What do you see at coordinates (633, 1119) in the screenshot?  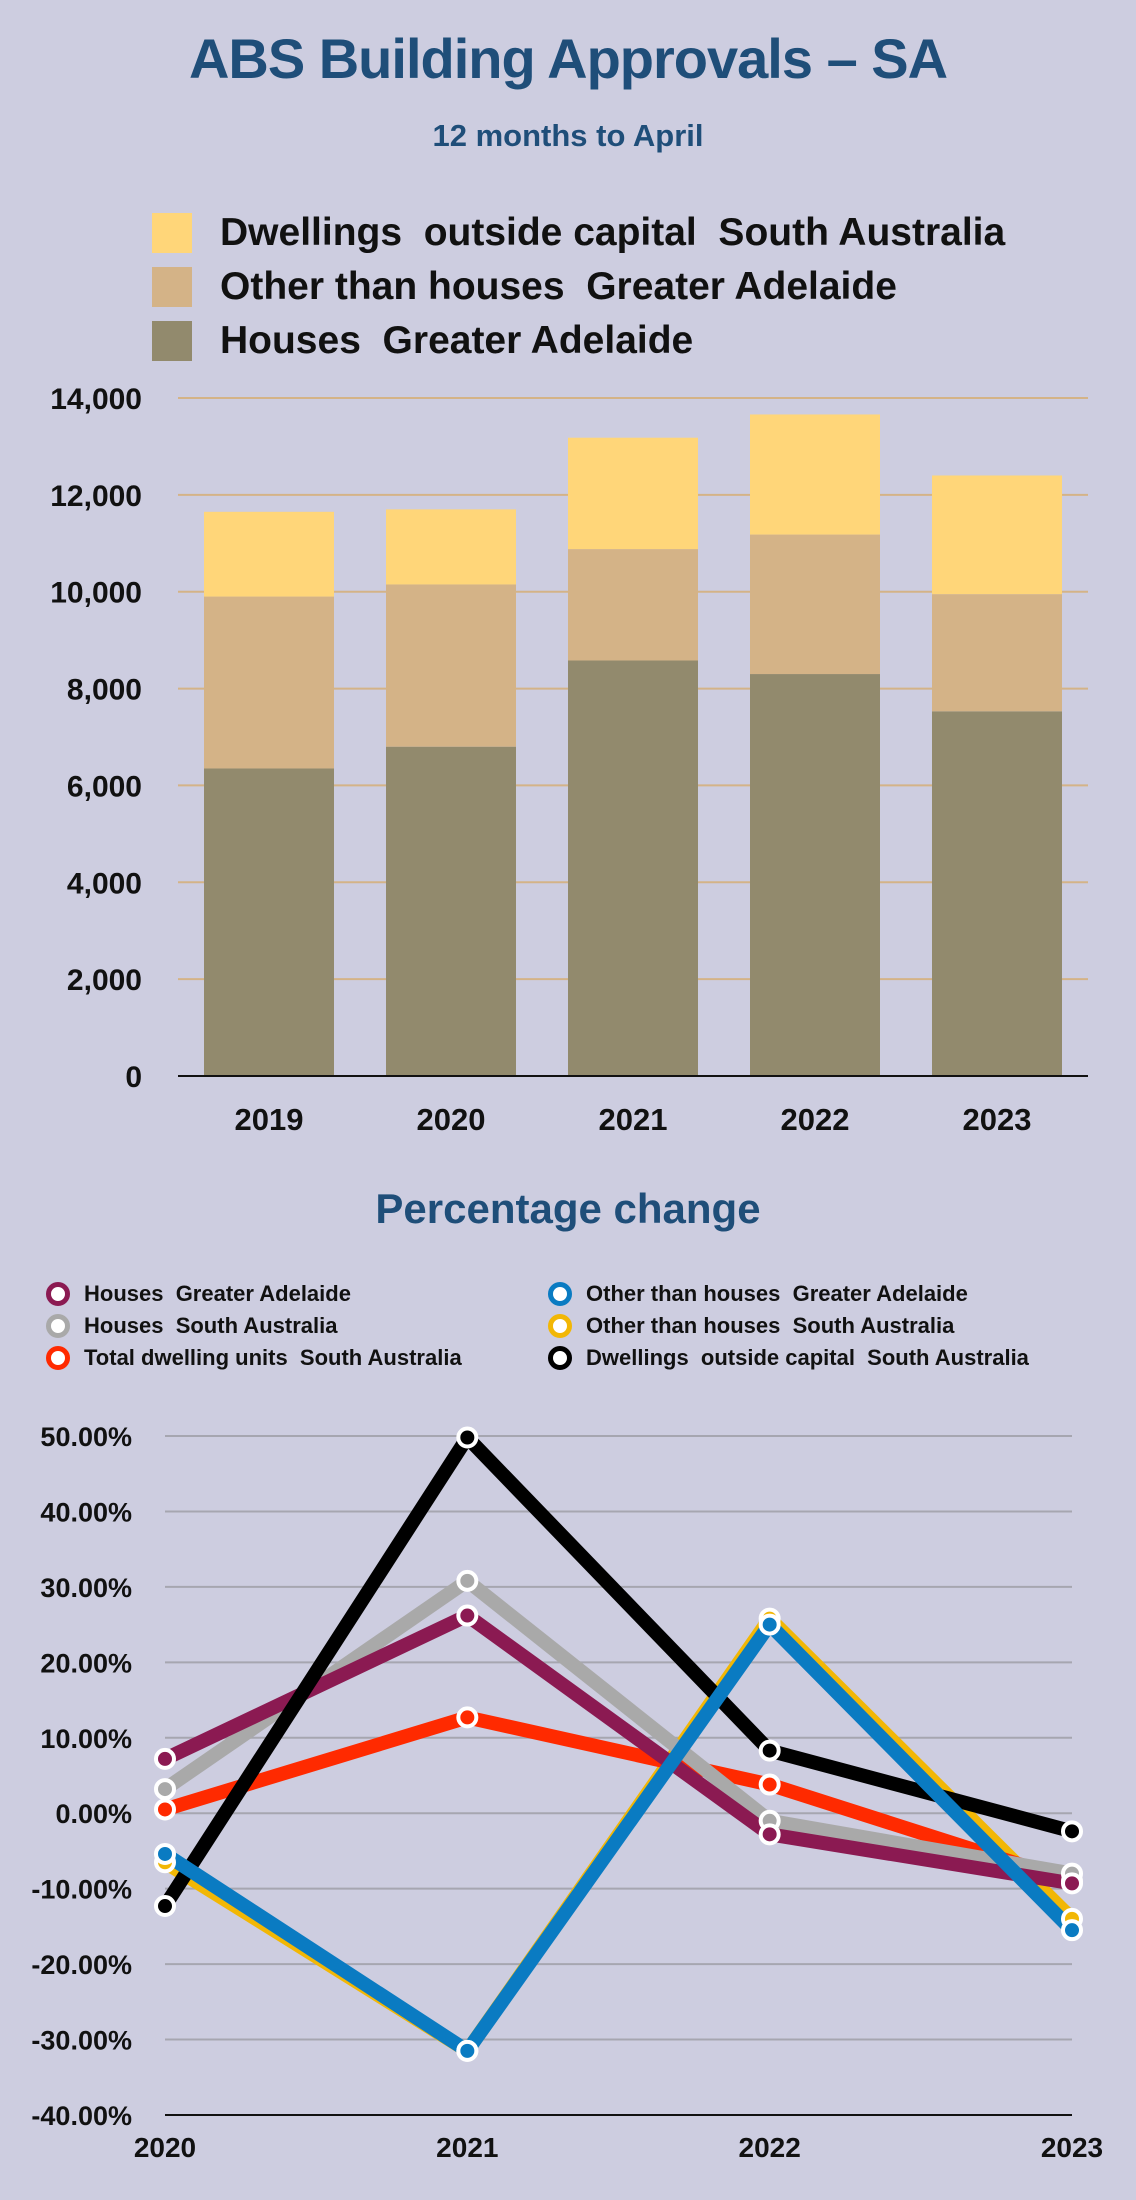 I see `bar-x-tick-label: 2021` at bounding box center [633, 1119].